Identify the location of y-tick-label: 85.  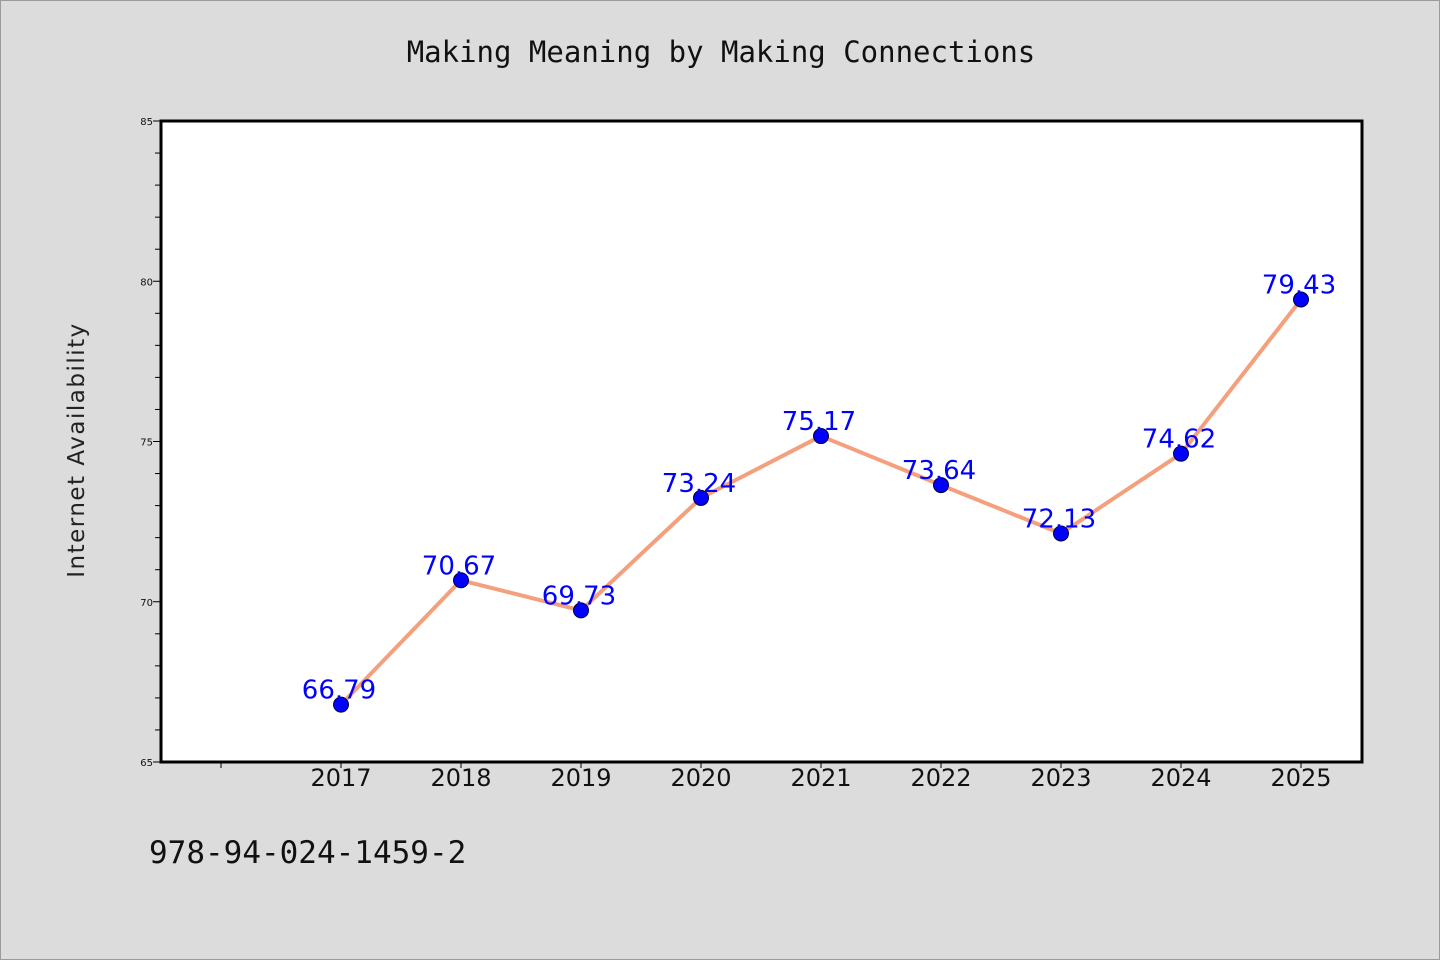
(146, 122).